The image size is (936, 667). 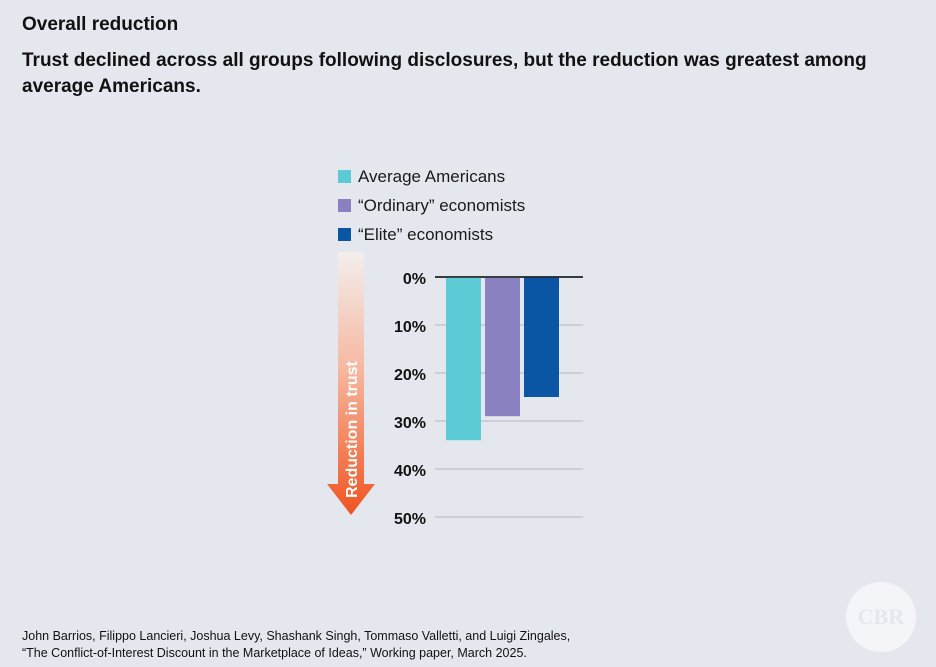 What do you see at coordinates (344, 234) in the screenshot?
I see `legend-swatch-elite-economists` at bounding box center [344, 234].